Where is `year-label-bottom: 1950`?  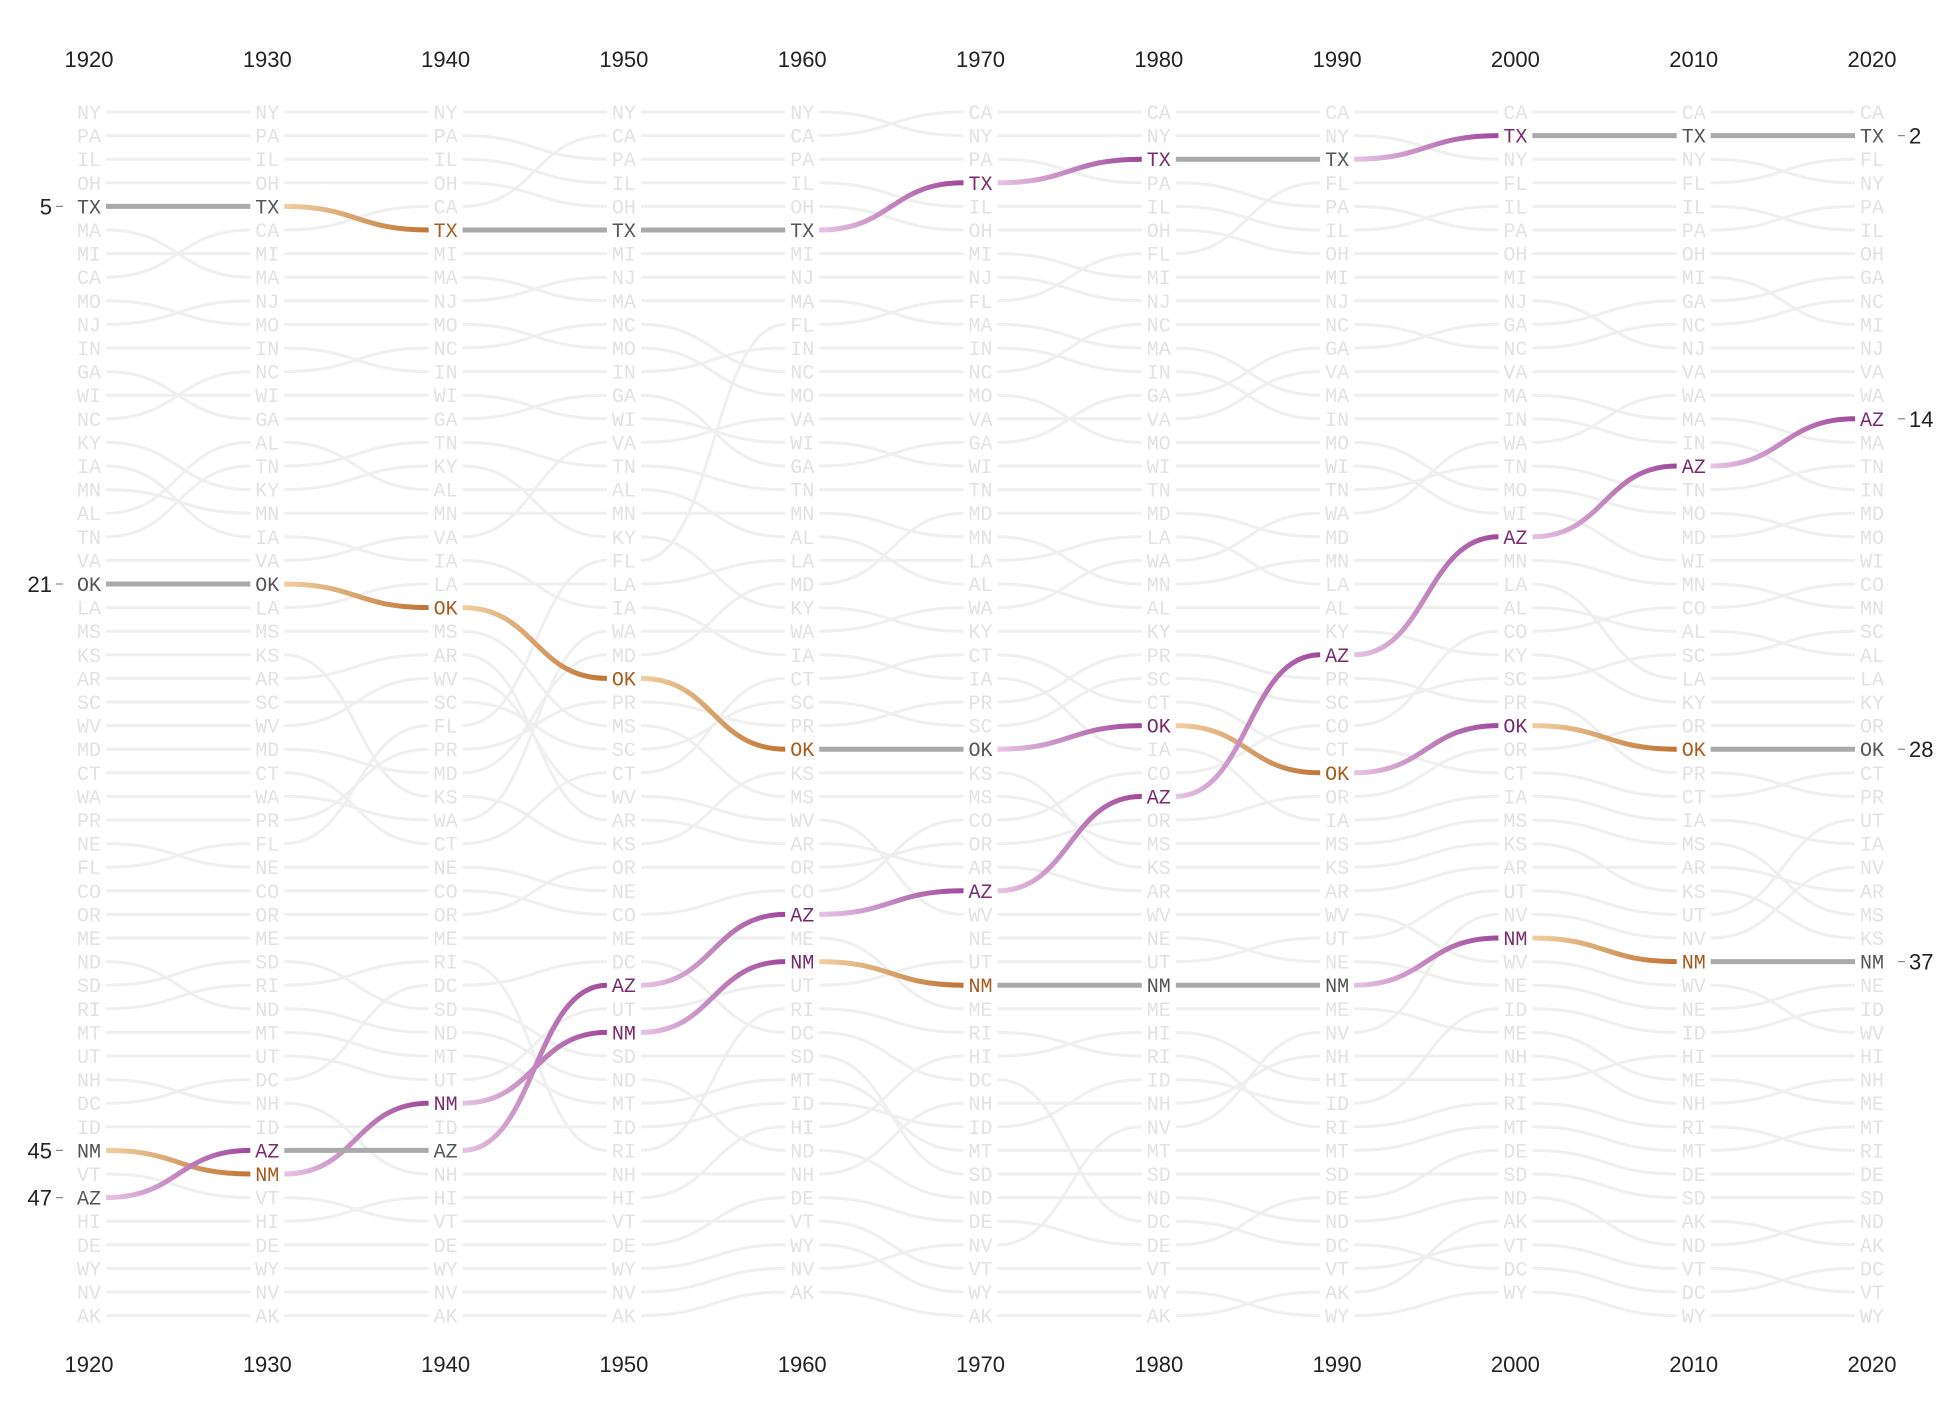
year-label-bottom: 1950 is located at coordinates (623, 1364).